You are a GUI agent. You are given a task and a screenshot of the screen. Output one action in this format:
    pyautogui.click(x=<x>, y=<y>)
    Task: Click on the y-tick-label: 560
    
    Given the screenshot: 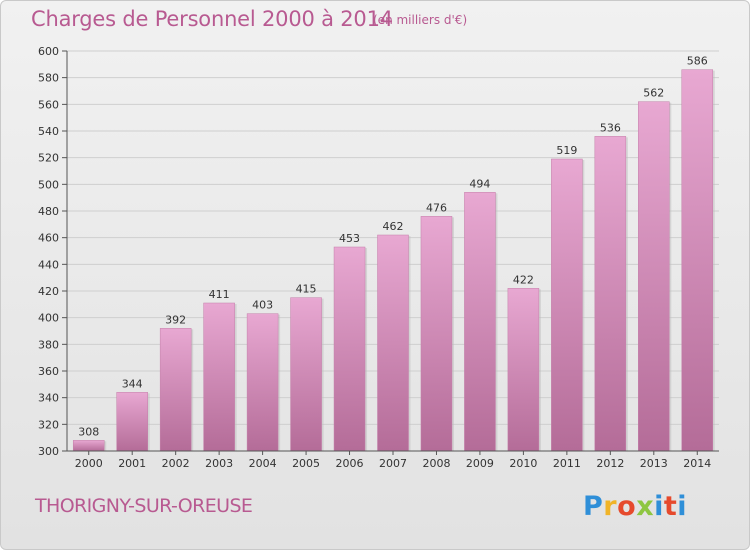 What is the action you would take?
    pyautogui.click(x=48, y=104)
    